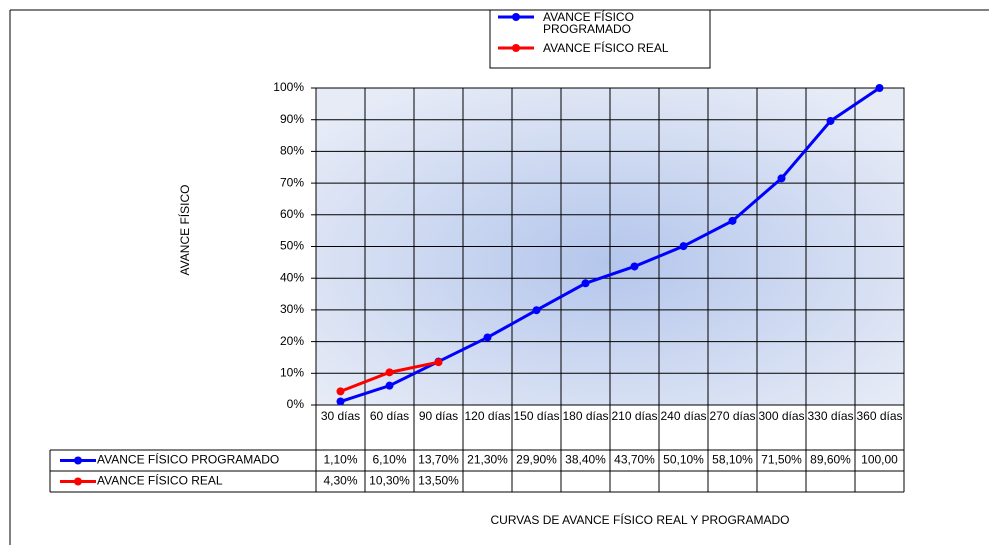  What do you see at coordinates (487, 416) in the screenshot?
I see `x-tick-label: 120 días` at bounding box center [487, 416].